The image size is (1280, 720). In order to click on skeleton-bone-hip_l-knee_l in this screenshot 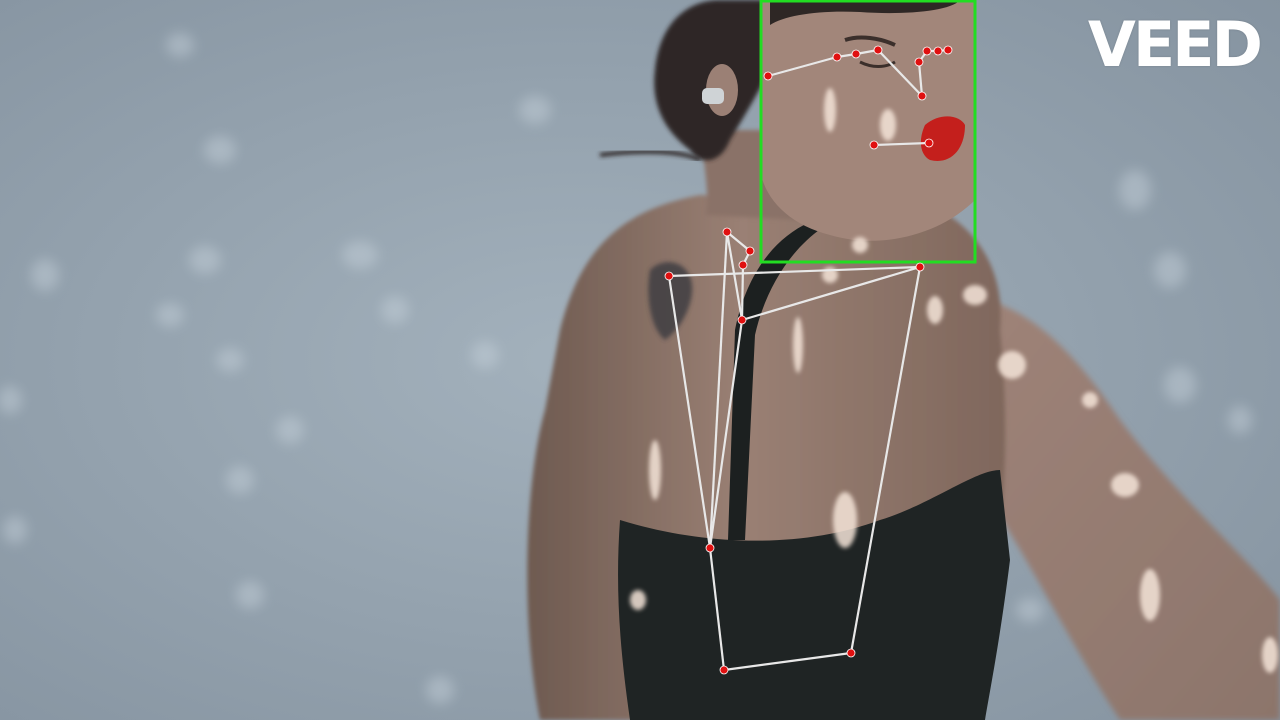, I will do `click(717, 609)`.